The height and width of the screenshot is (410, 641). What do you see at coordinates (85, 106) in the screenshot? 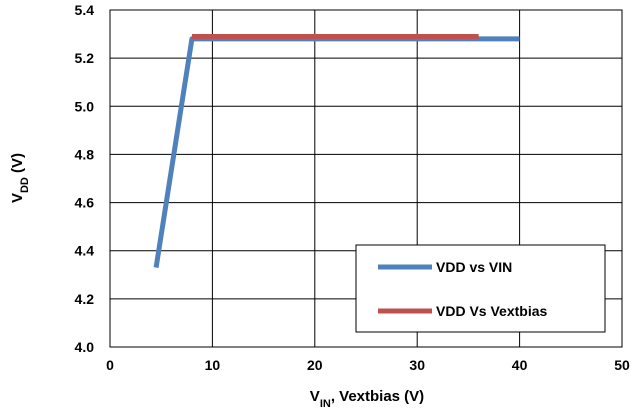
I see `y-tick-label: 5.0` at bounding box center [85, 106].